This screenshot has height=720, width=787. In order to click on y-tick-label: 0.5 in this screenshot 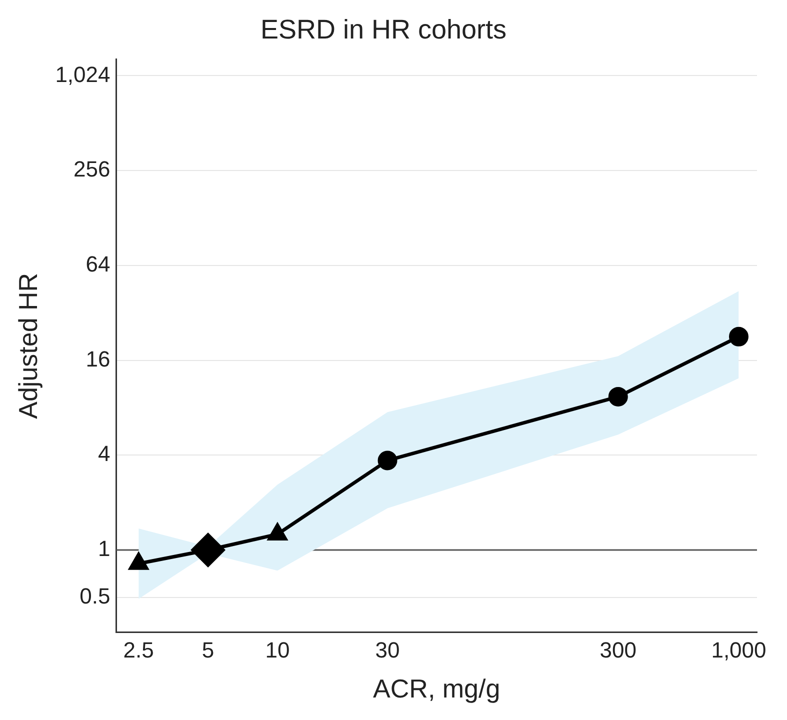, I will do `click(95, 596)`.